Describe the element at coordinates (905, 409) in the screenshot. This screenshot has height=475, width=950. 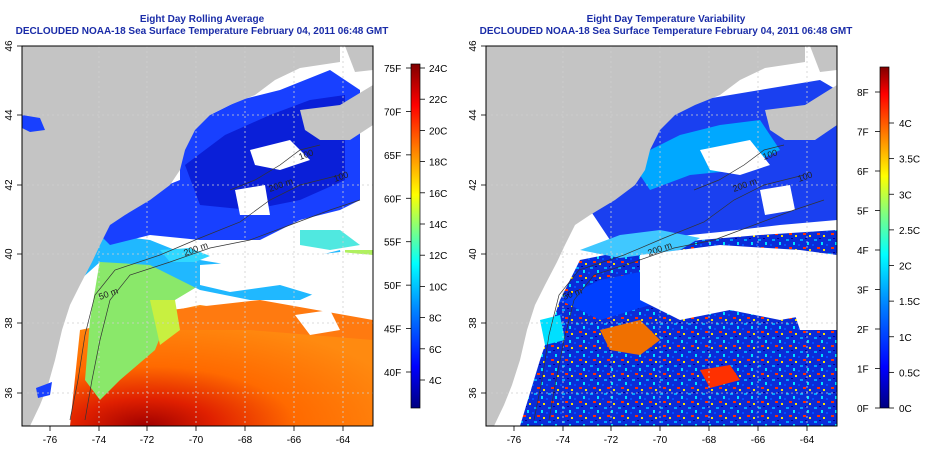
I see `colorbar-c-label: 0C` at that location.